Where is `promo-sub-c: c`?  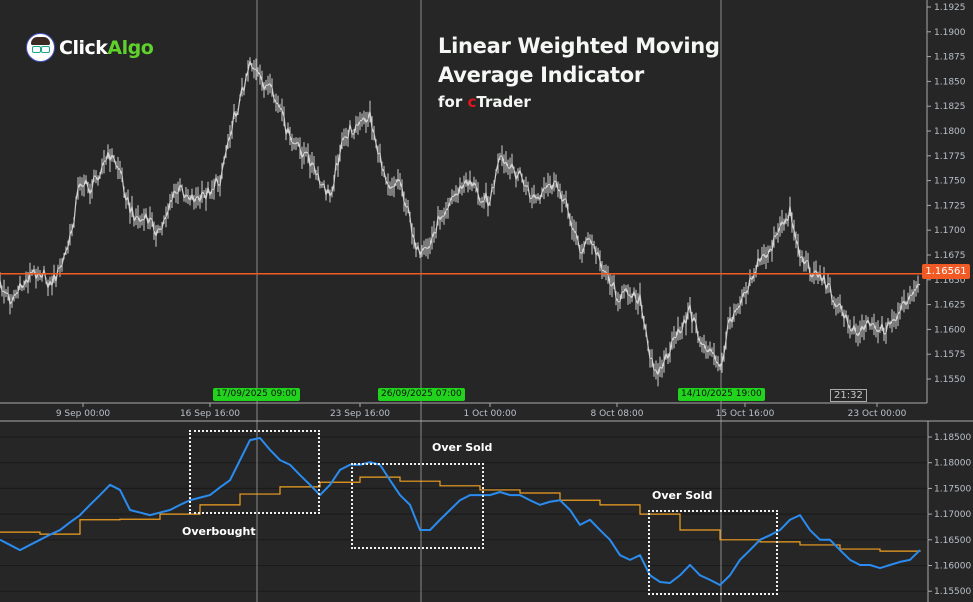
promo-sub-c: c is located at coordinates (472, 102).